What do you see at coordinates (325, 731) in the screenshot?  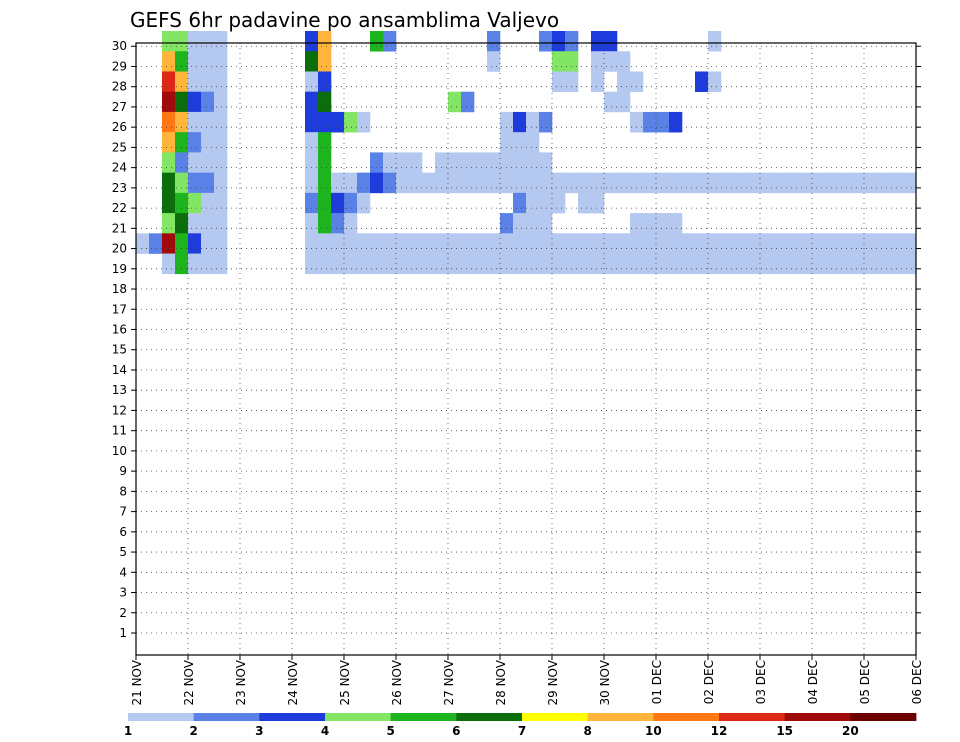 I see `colorbar-label: 4` at bounding box center [325, 731].